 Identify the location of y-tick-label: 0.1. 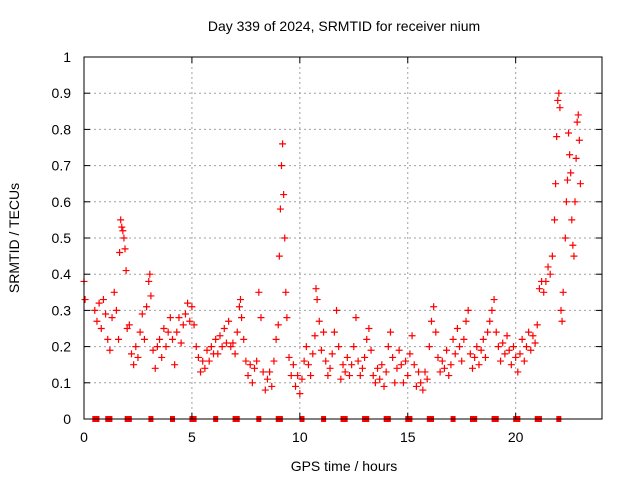
(62, 383).